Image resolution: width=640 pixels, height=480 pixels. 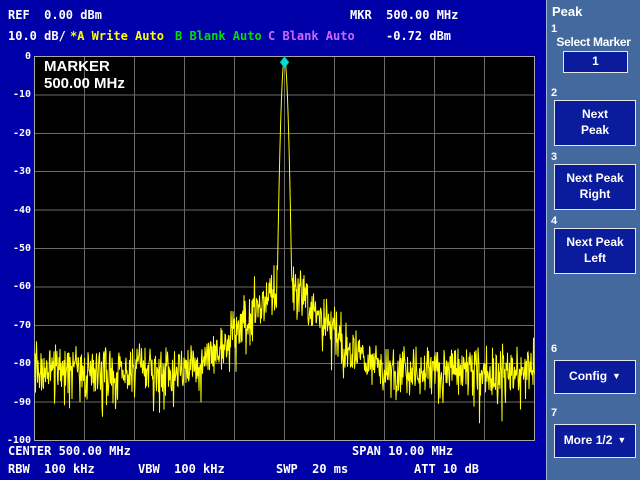 What do you see at coordinates (284, 62) in the screenshot?
I see `marker-diamond-icon` at bounding box center [284, 62].